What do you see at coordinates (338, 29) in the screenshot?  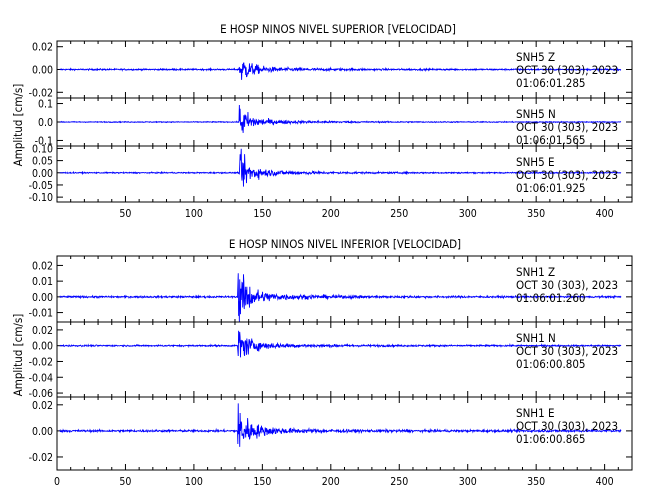 I see `panel-title-superior: E HOSP NINOS NIVEL SUPERIOR [VELOCIDAD]` at bounding box center [338, 29].